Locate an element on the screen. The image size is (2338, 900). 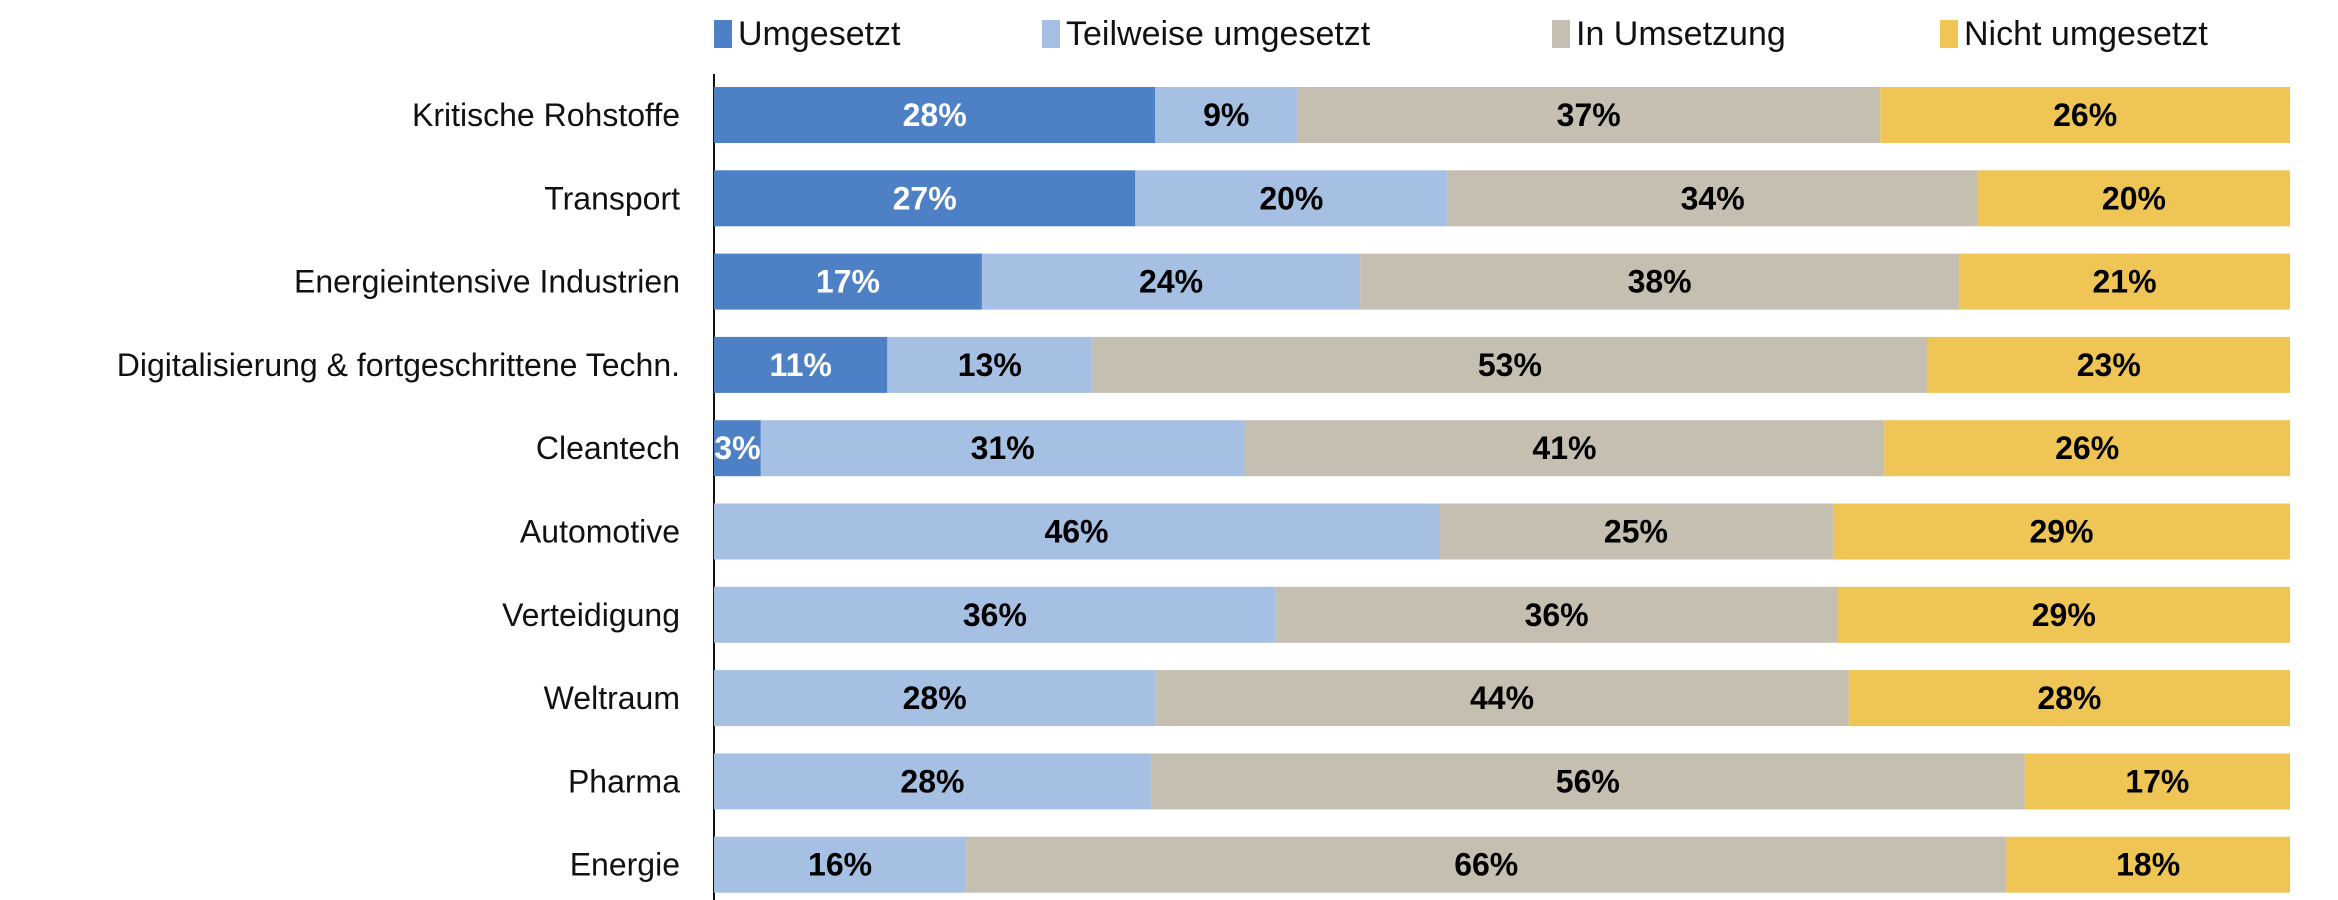
category-label: Cleantech is located at coordinates (608, 448).